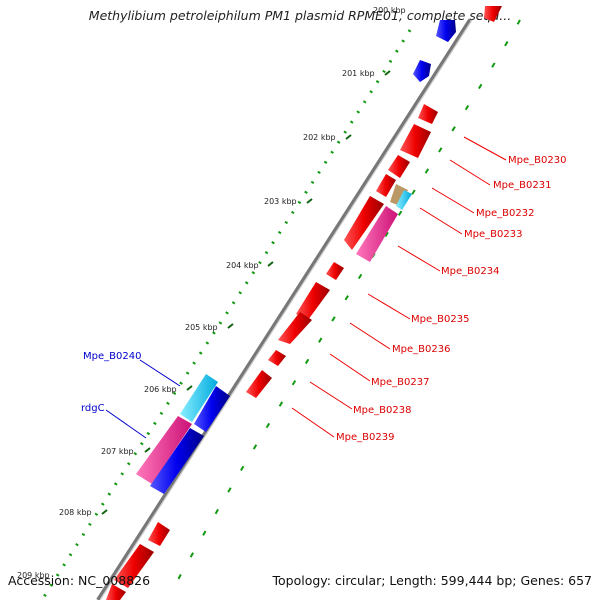  I want to click on tick-205kbp: 205 kbp, so click(201, 327).